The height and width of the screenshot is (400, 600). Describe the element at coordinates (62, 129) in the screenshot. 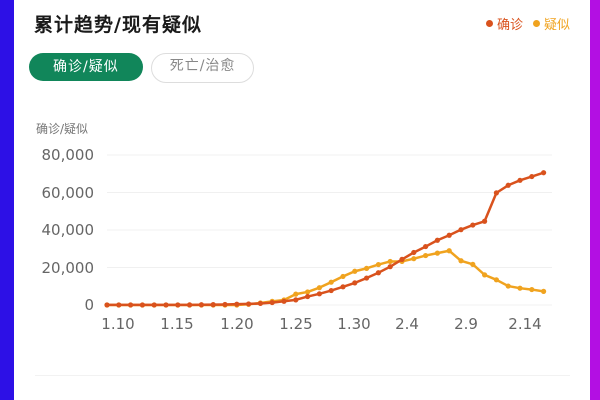

I see `y-axis-label: 确诊/疑似` at that location.